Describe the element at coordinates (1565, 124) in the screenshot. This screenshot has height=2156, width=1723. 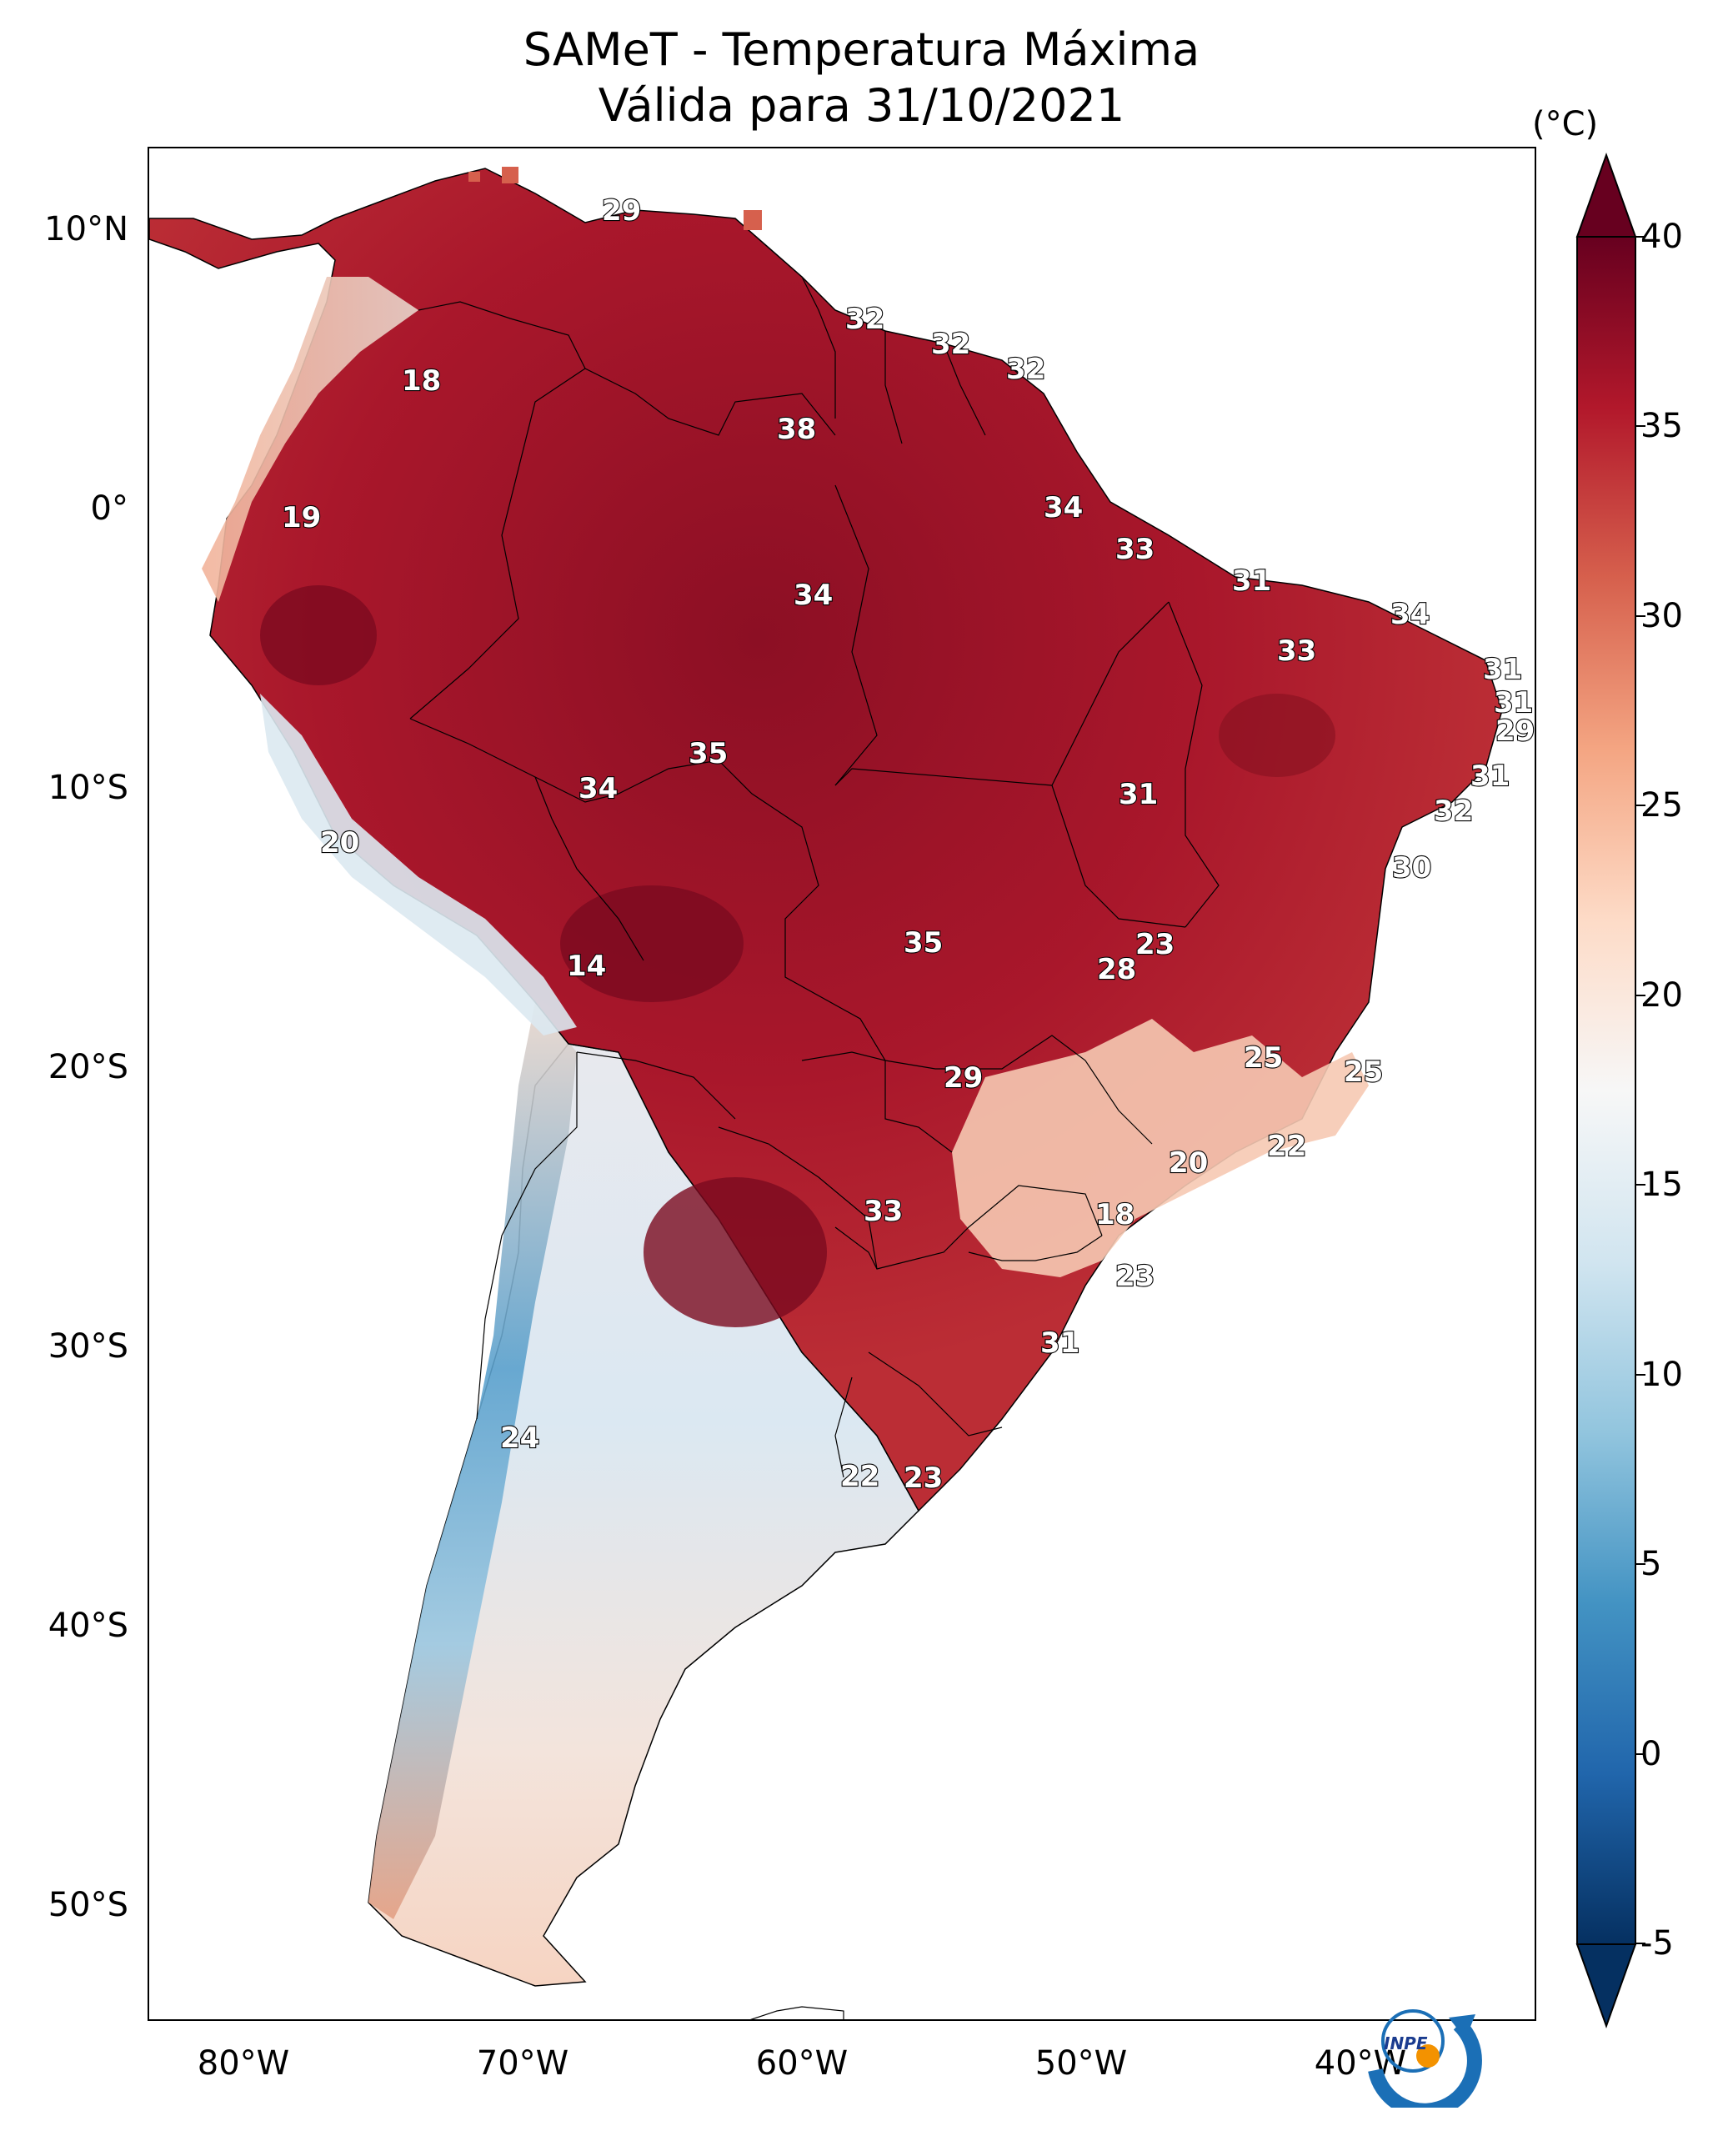
I see `colorbar-unit: (°C)` at that location.